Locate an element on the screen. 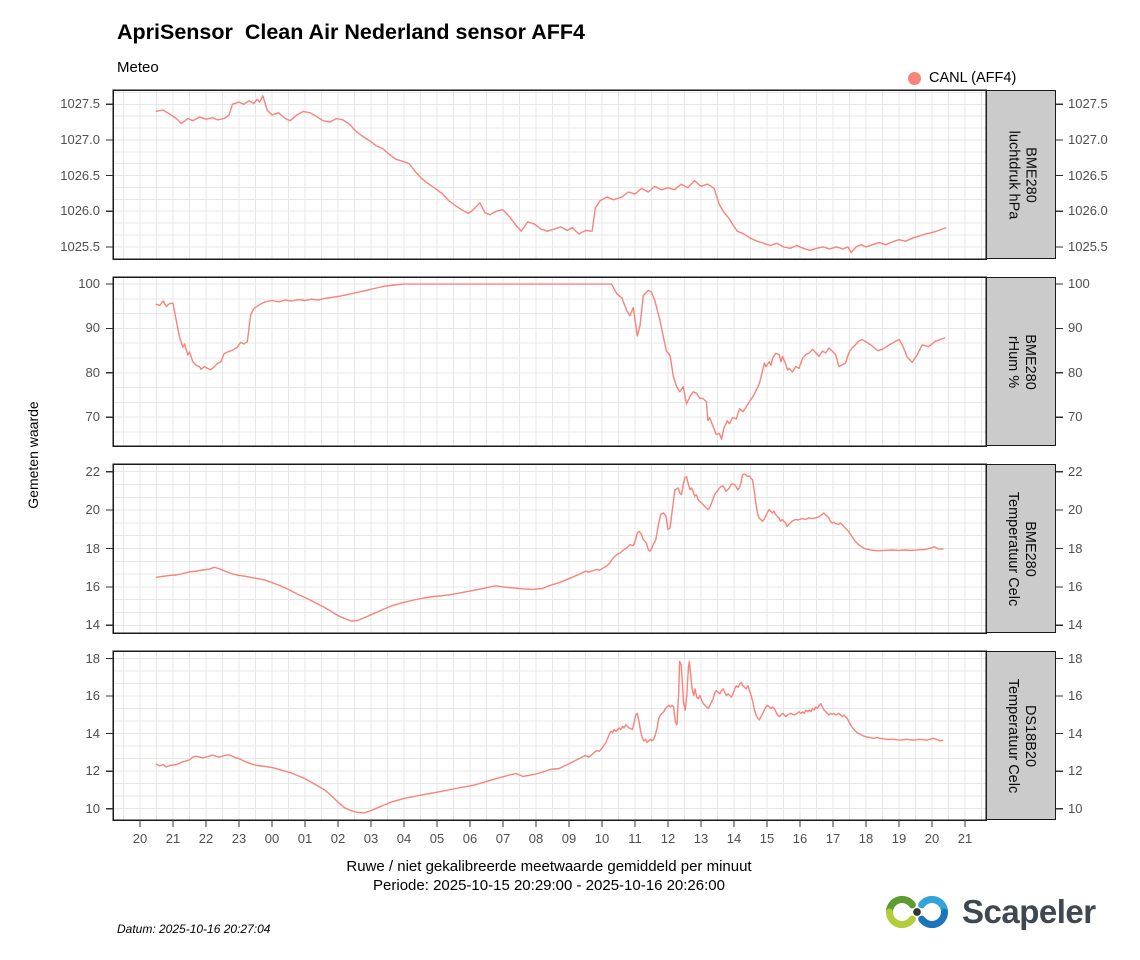 The width and height of the screenshot is (1140, 960). x-tick-label: 04 is located at coordinates (404, 838).